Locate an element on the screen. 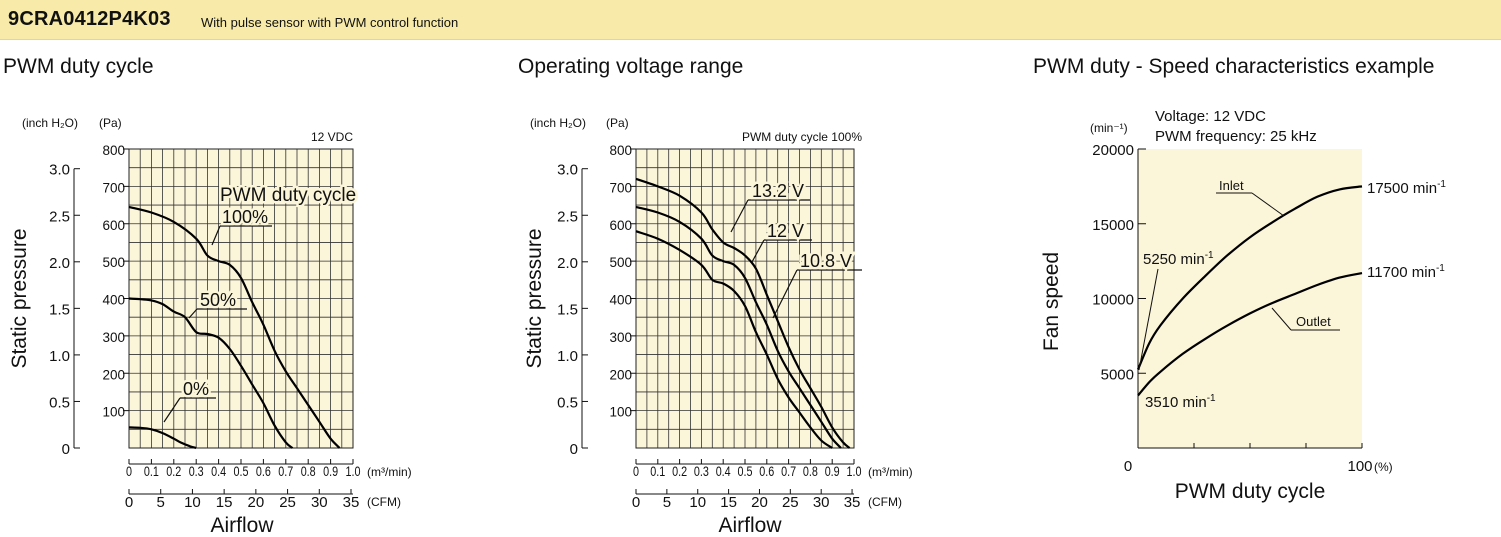  x-tick-label-m3min: 0.7 is located at coordinates (788, 471).